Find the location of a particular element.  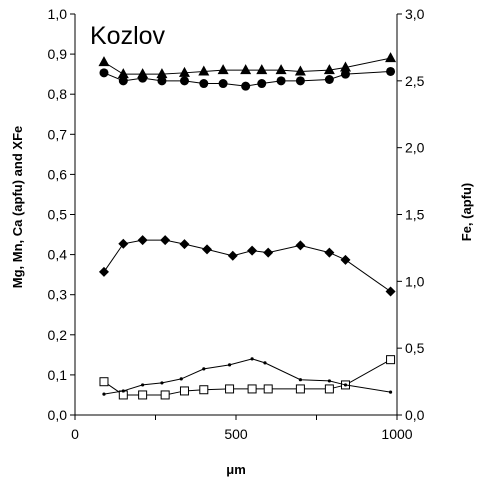

series-open-square is located at coordinates (247, 377).